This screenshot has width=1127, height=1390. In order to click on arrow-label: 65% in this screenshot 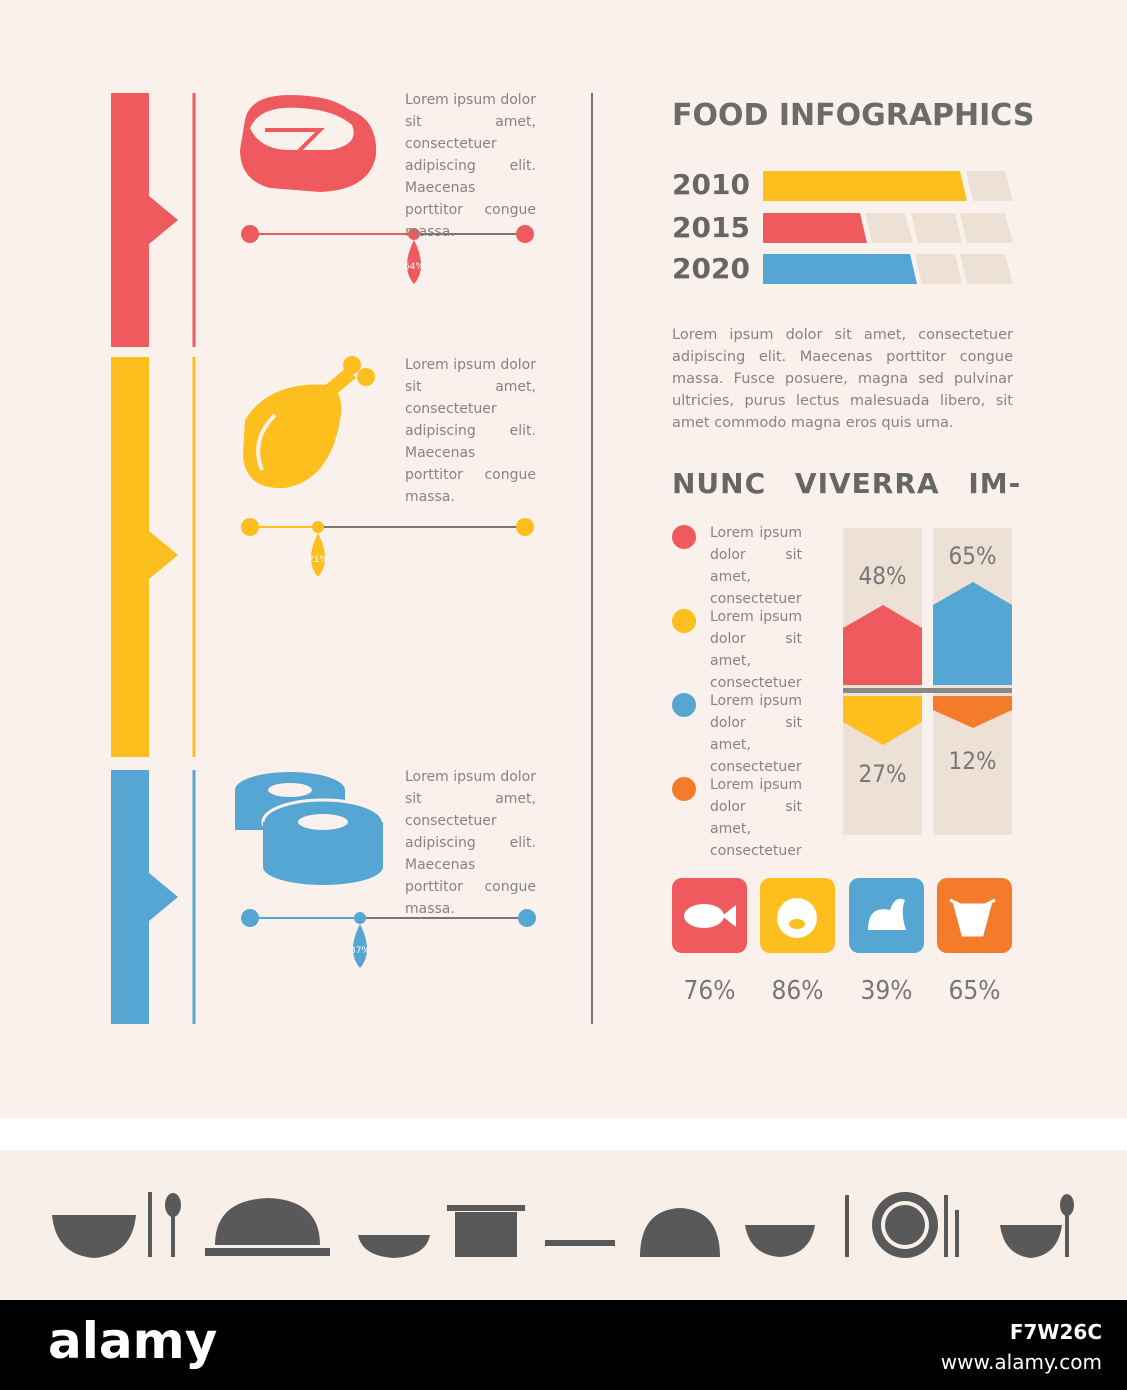, I will do `click(972, 556)`.